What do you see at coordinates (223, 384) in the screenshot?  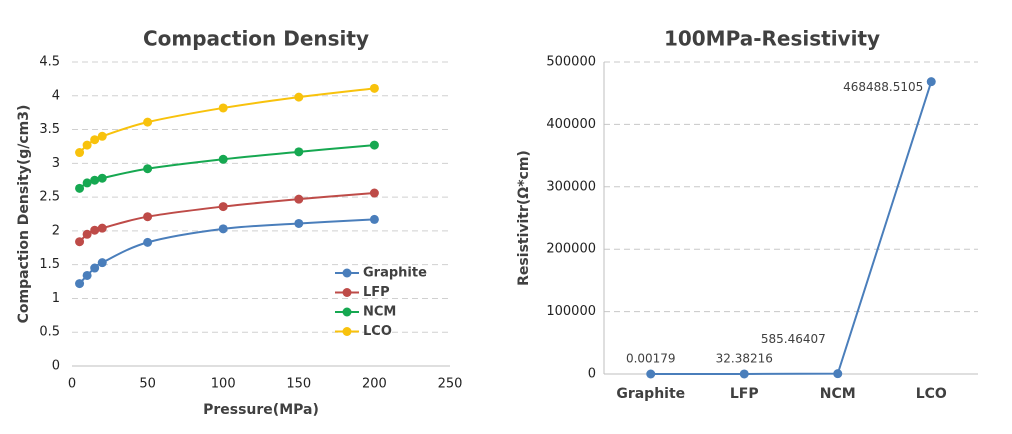 I see `x-tick-label: 100` at bounding box center [223, 384].